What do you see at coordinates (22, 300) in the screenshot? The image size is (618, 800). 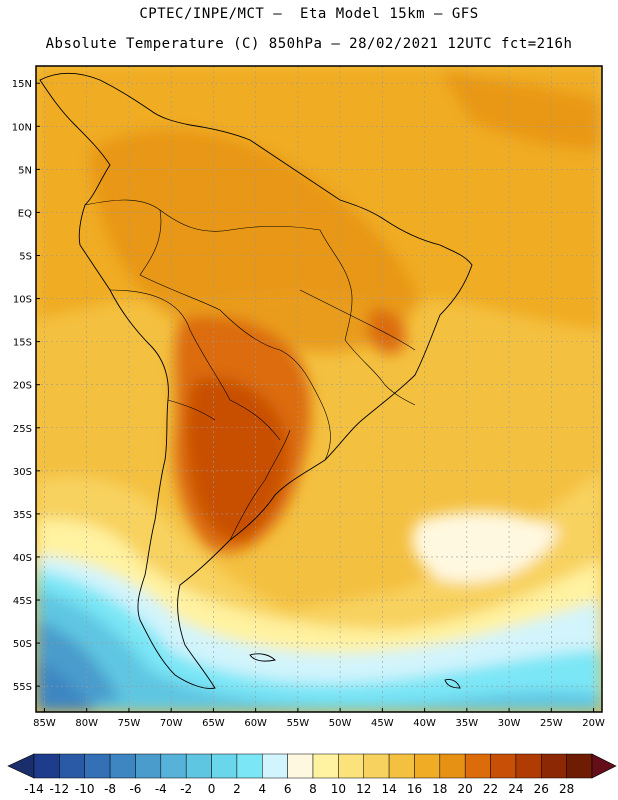 I see `lat-label: 10S` at bounding box center [22, 300].